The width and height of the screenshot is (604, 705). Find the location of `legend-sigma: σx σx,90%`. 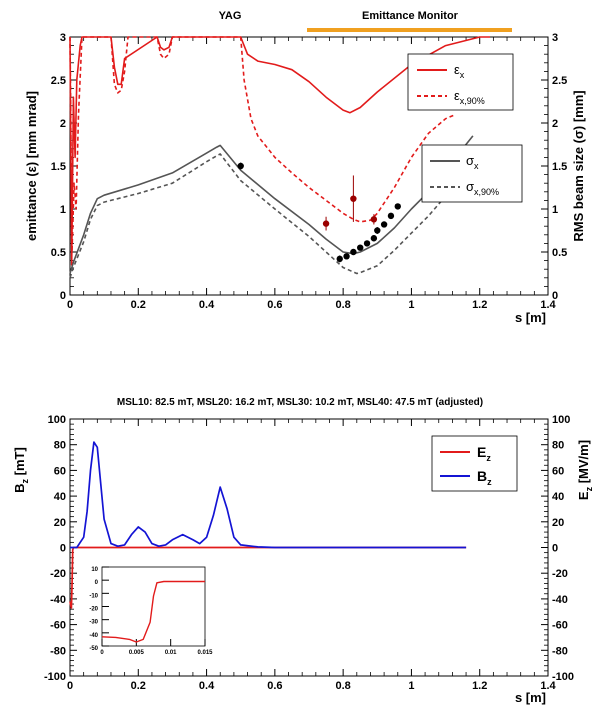

legend-sigma: σx σx,90% is located at coordinates (472, 173).